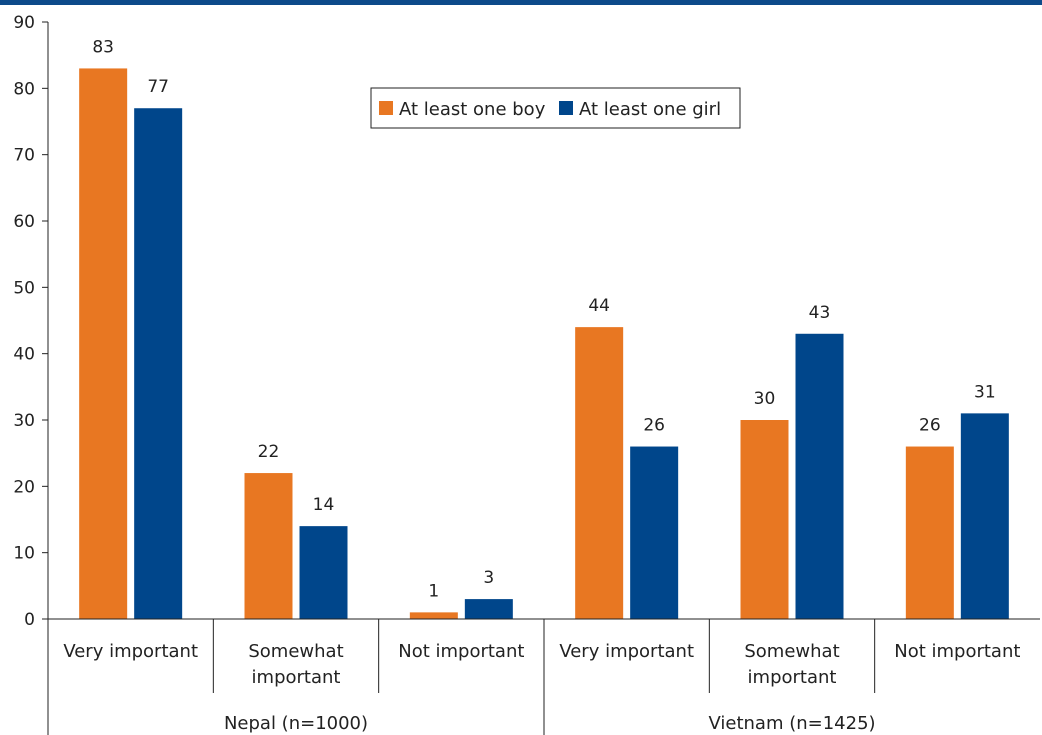 Image resolution: width=1042 pixels, height=735 pixels. What do you see at coordinates (24, 222) in the screenshot?
I see `y-tick-label: 60` at bounding box center [24, 222].